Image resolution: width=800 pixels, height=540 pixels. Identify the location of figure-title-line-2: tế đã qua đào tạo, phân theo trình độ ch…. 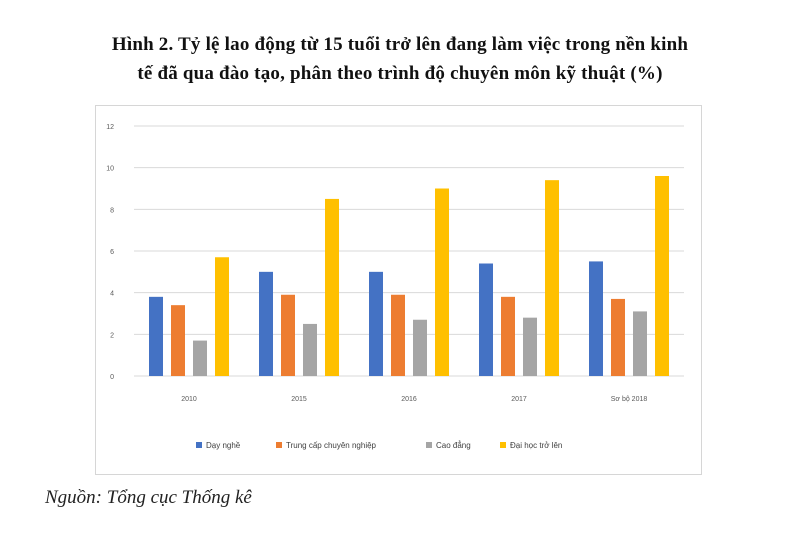
(400, 73).